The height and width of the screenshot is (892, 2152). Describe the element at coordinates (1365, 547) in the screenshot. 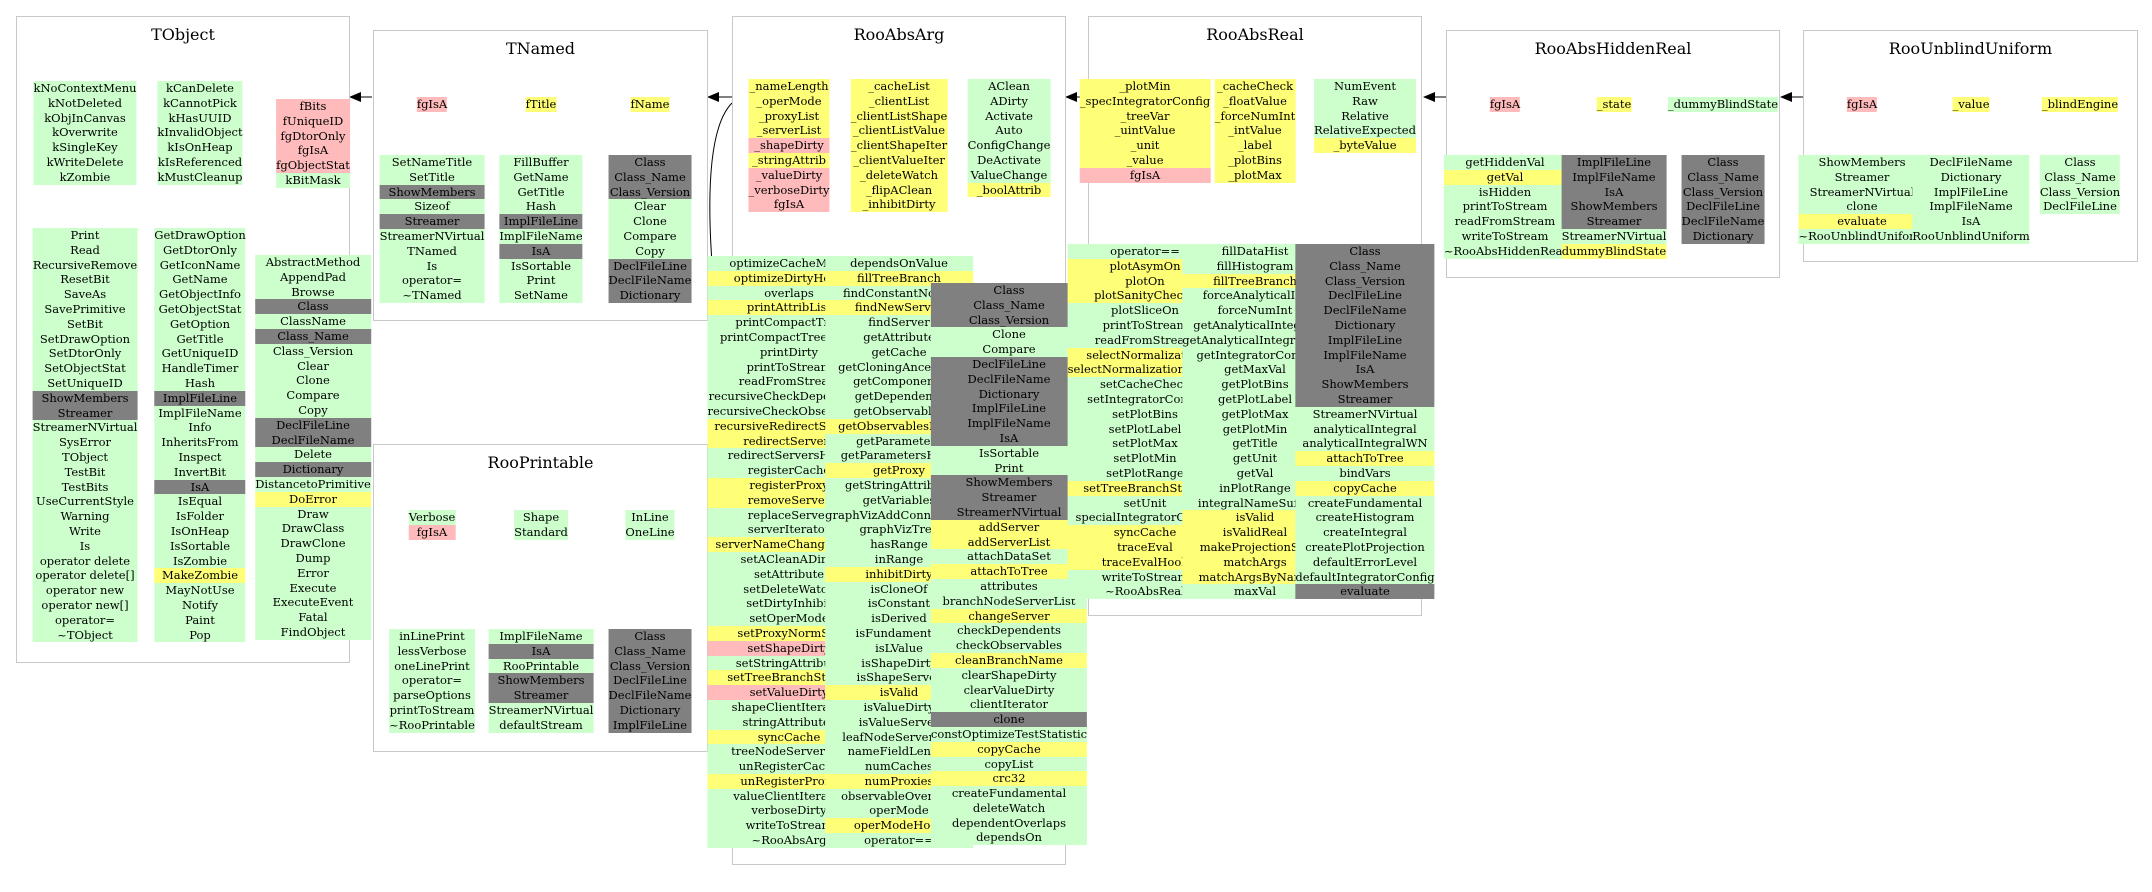

I see `class-member: createPlotProjection` at that location.